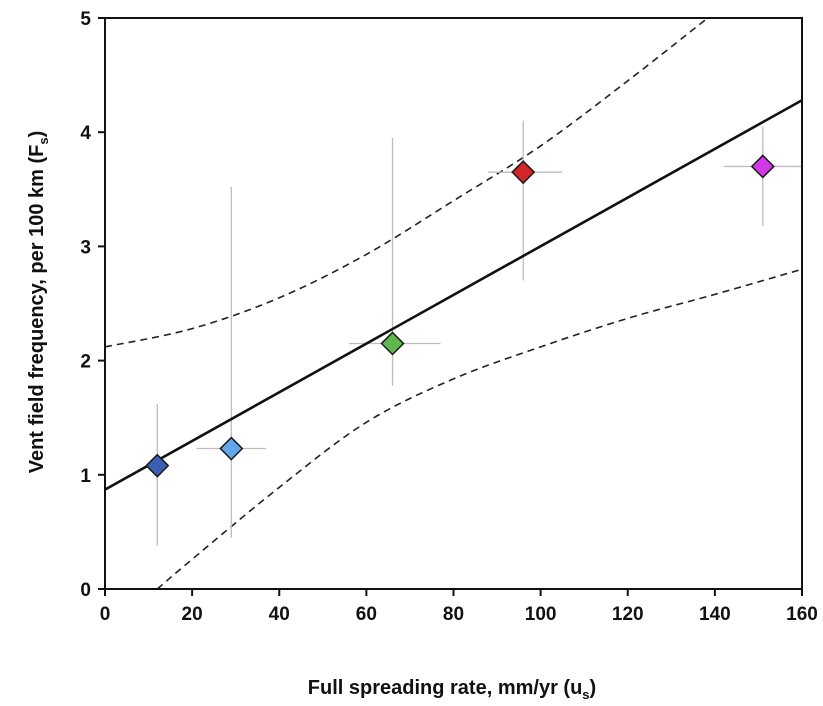  Describe the element at coordinates (192, 614) in the screenshot. I see `x-tick-label: 20` at that location.